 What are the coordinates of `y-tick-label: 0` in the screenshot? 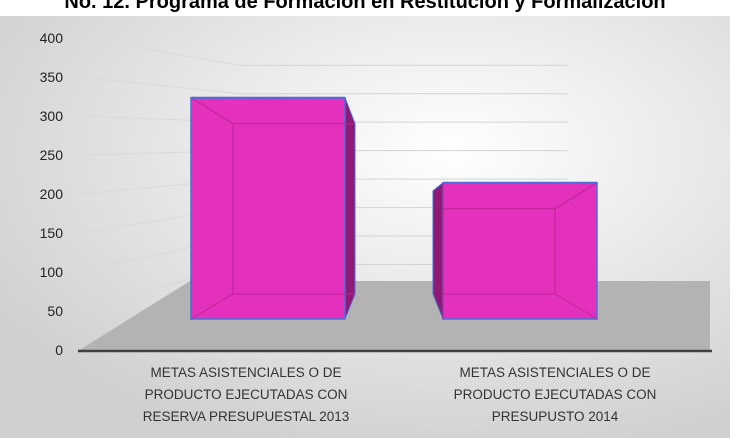 It's located at (59, 350).